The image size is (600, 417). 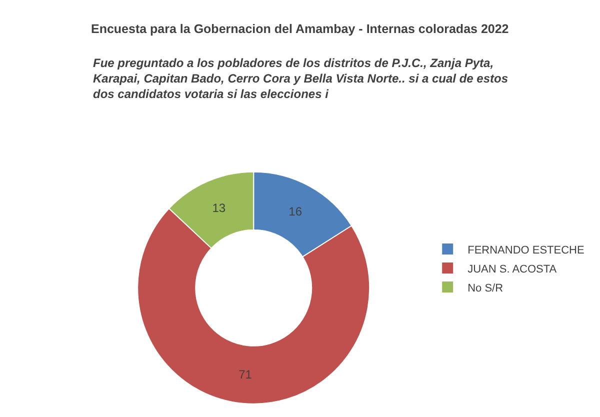 I want to click on data-label: 71, so click(x=245, y=375).